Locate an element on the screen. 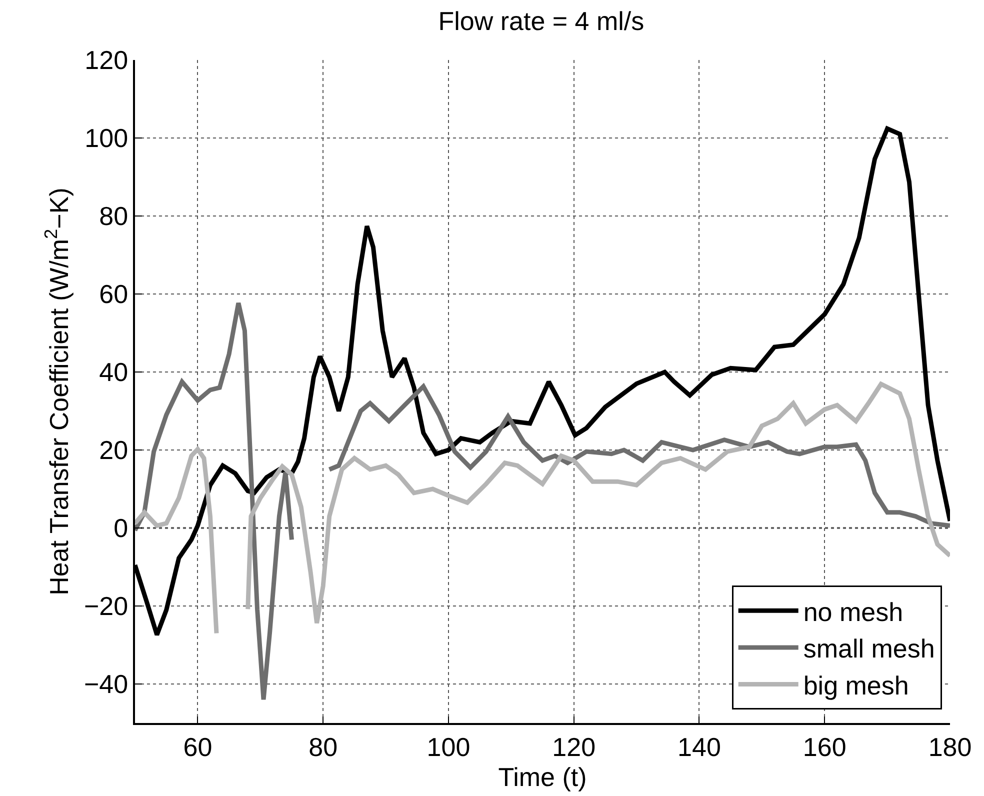 The image size is (984, 796). y-tick-label: 60 is located at coordinates (113, 294).